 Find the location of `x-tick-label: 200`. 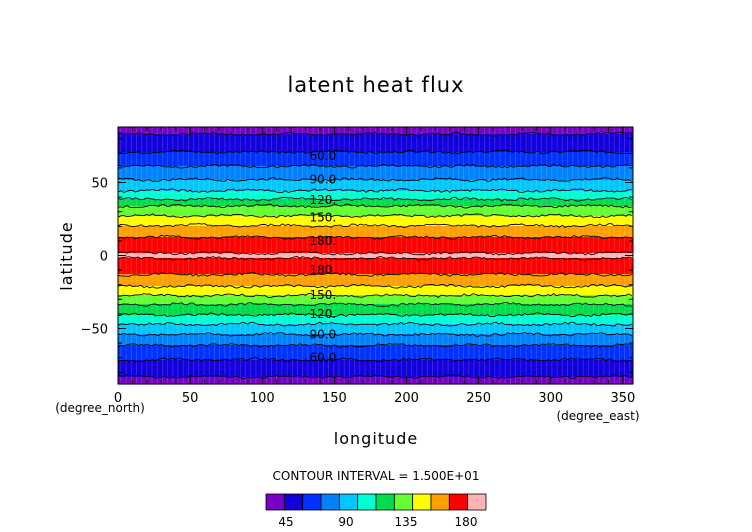

x-tick-label: 200 is located at coordinates (406, 398).